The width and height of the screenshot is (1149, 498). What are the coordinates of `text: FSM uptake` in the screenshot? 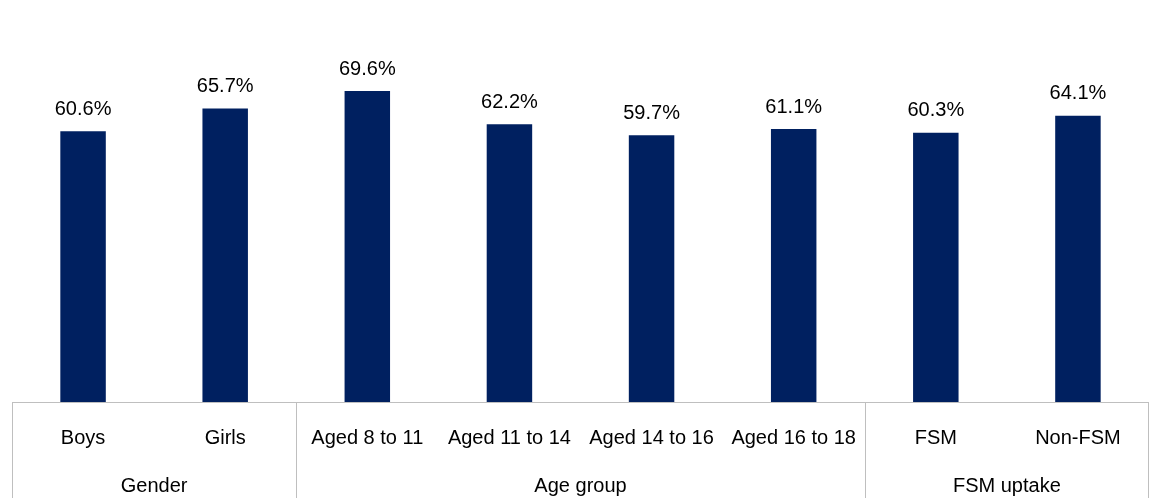 It's located at (1006, 484).